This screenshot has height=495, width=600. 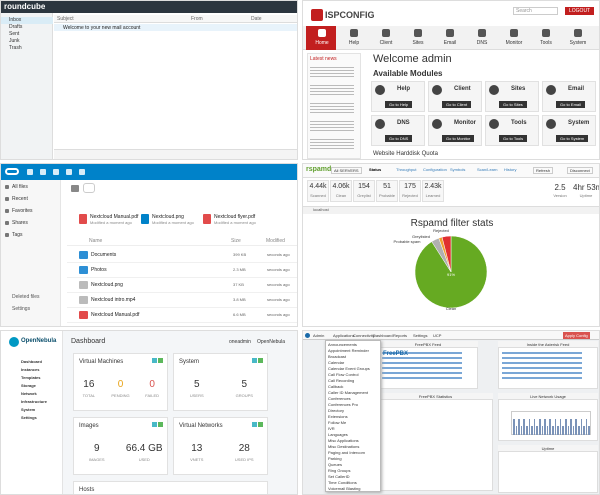 What do you see at coordinates (342, 482) in the screenshot?
I see `dropdown-item: Time Conditions` at bounding box center [342, 482].